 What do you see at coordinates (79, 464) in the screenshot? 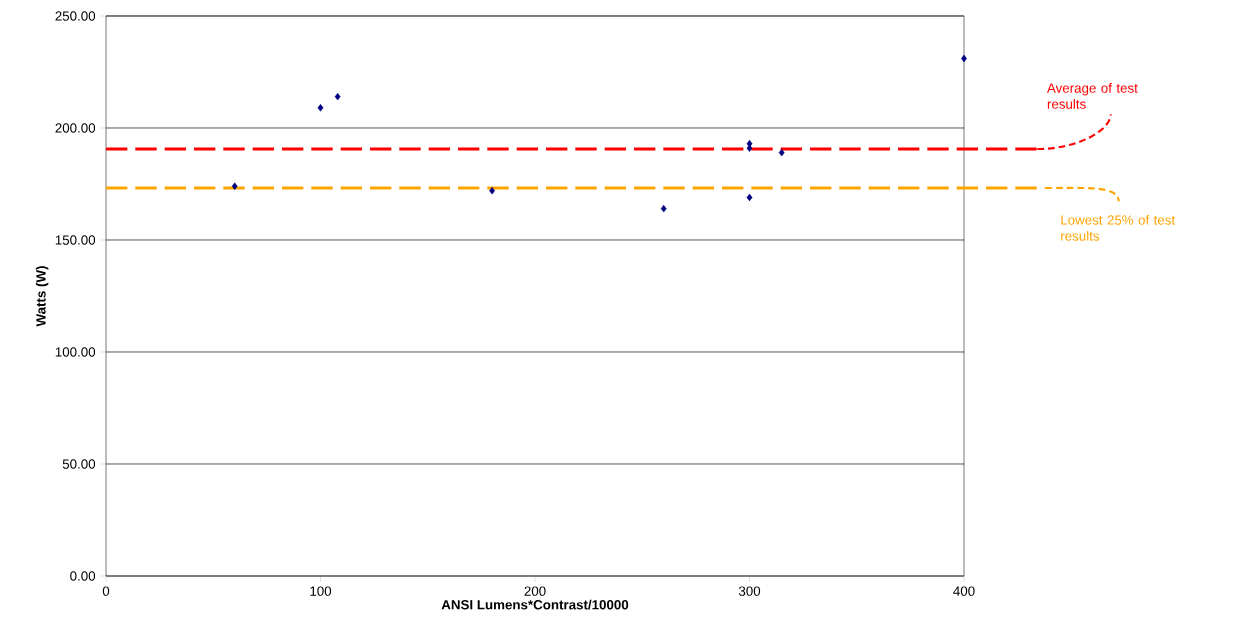
I see `y-tick-label: 50.00` at bounding box center [79, 464].